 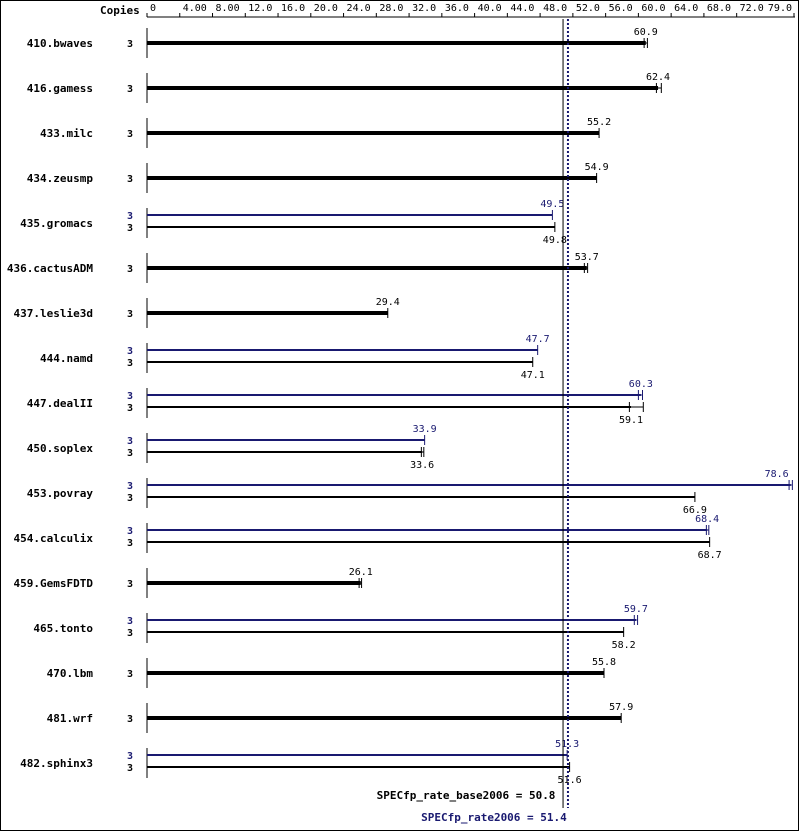 What do you see at coordinates (60, 178) in the screenshot?
I see `benchmark-name: 434.zeusmp` at bounding box center [60, 178].